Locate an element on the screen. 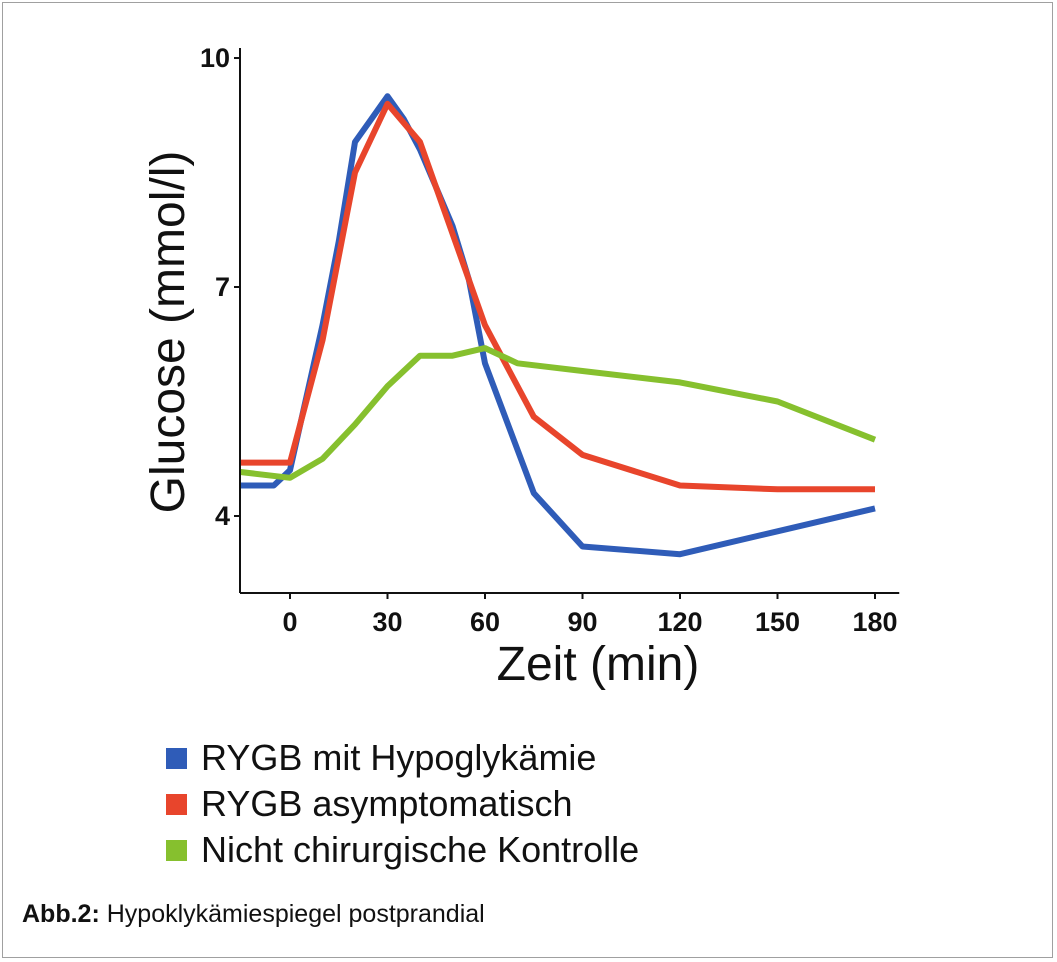 Image resolution: width=1057 pixels, height=962 pixels. caption-text: Hypoklykämiespiegel postprandial is located at coordinates (295, 914).